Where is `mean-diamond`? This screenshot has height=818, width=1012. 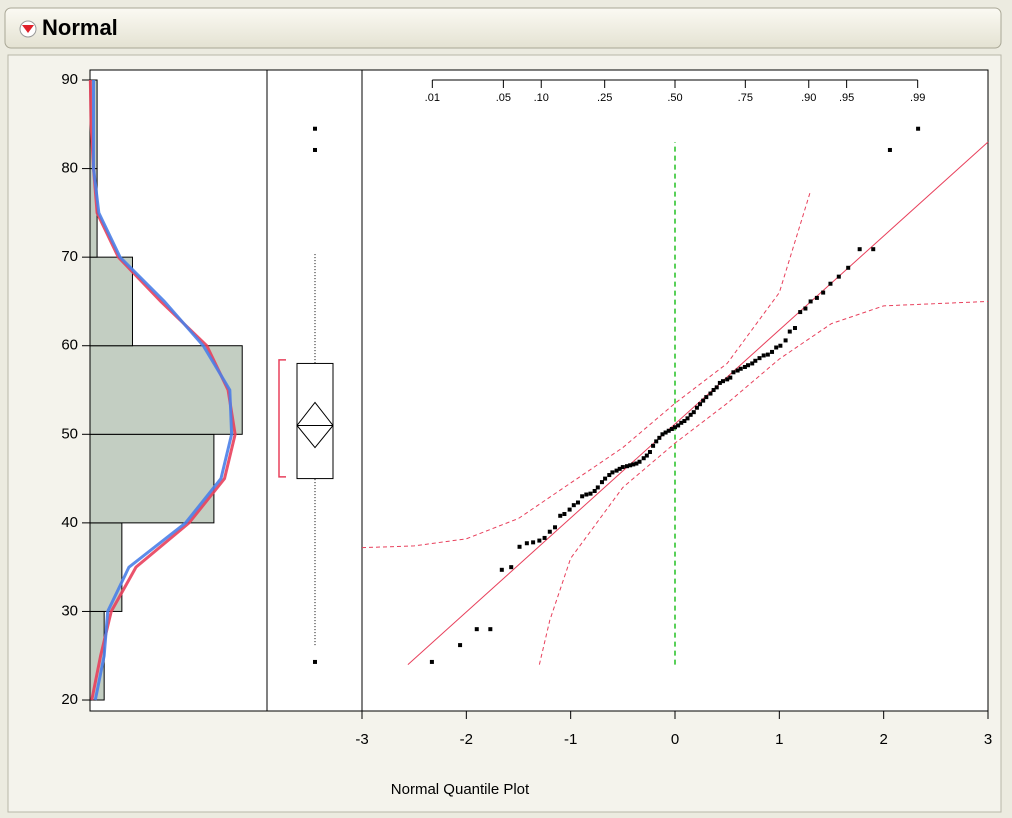 mean-diamond is located at coordinates (315, 425).